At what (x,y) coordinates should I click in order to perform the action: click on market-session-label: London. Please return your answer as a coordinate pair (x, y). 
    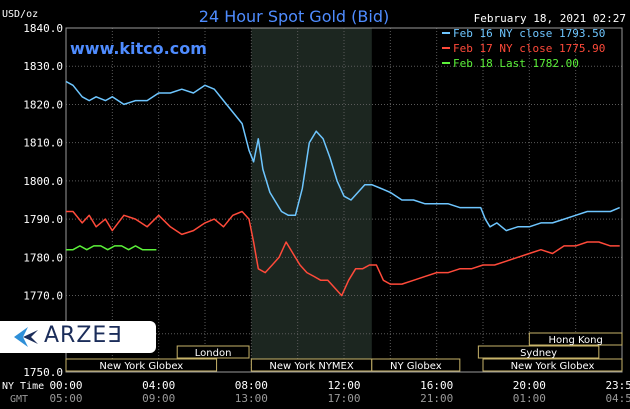
    Looking at the image, I should click on (213, 353).